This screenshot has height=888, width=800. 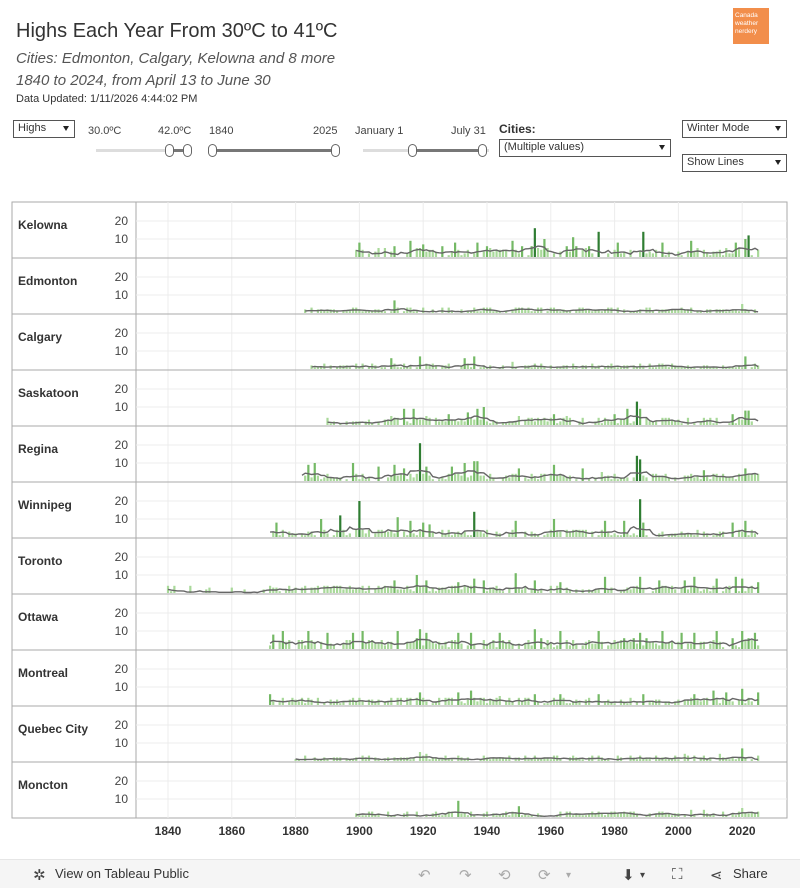 I want to click on lines-select: Show Lines, so click(x=734, y=163).